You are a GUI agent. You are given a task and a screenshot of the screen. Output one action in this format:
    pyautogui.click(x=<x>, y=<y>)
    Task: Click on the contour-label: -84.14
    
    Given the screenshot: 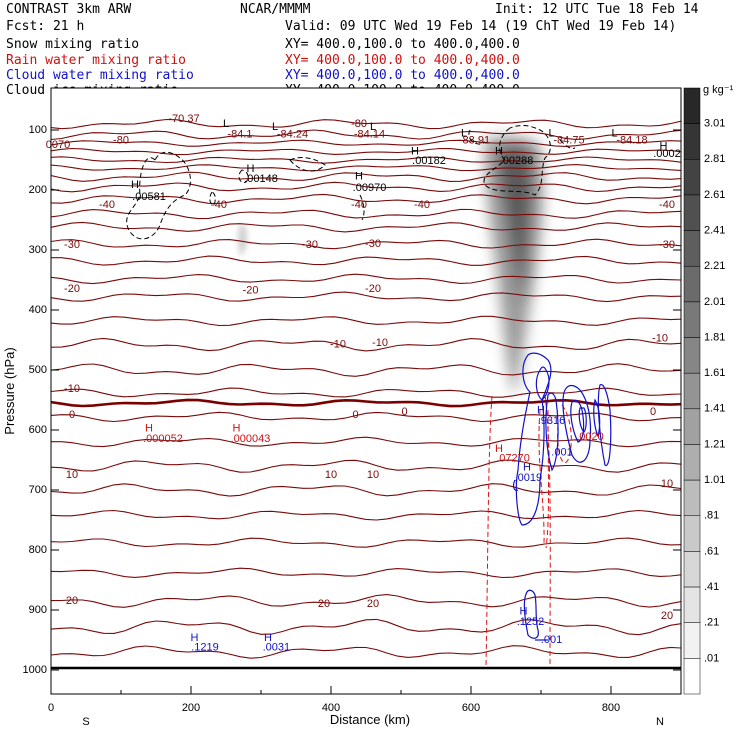 What is the action you would take?
    pyautogui.click(x=369, y=135)
    